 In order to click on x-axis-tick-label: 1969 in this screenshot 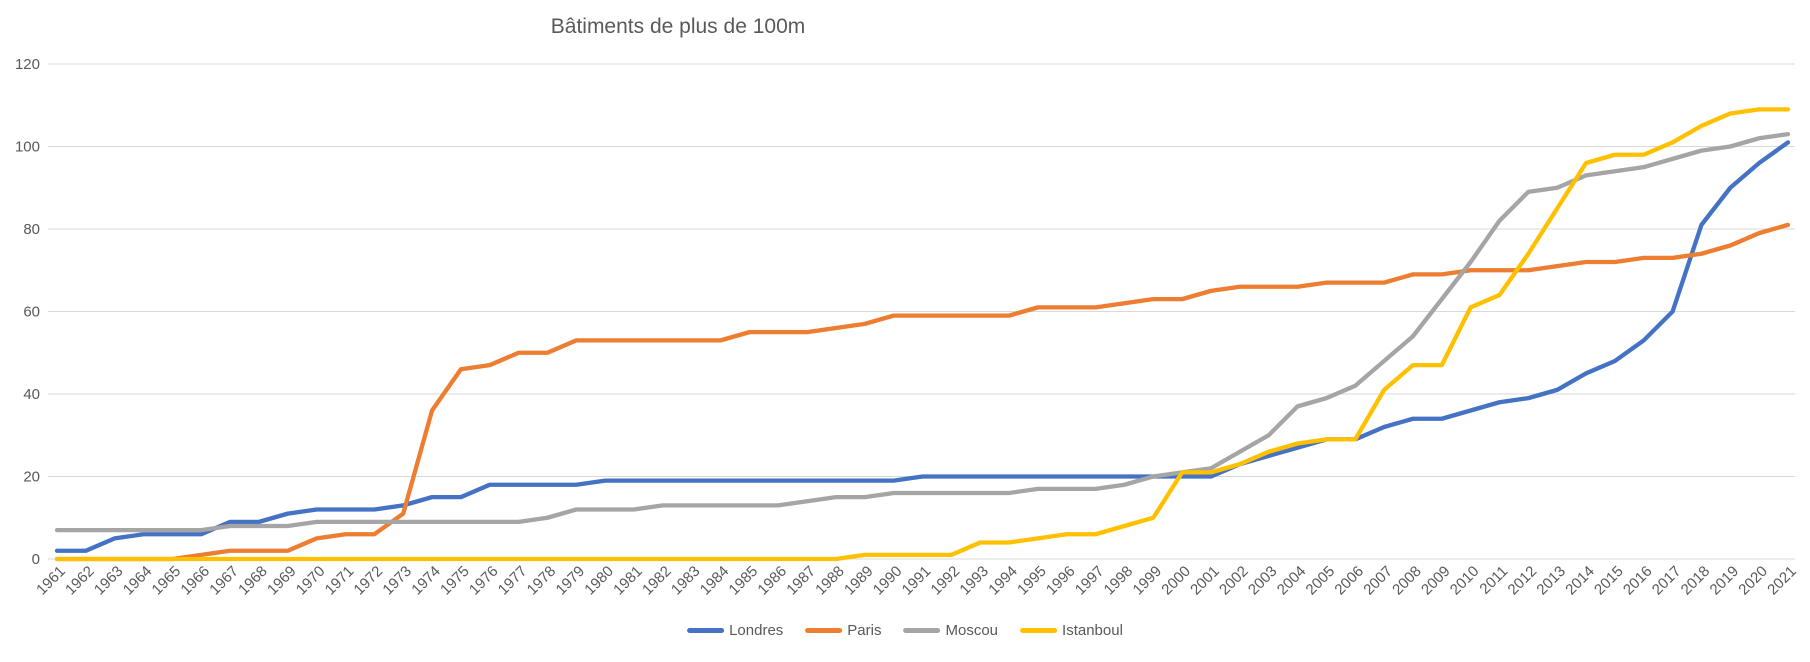, I will do `click(282, 581)`.